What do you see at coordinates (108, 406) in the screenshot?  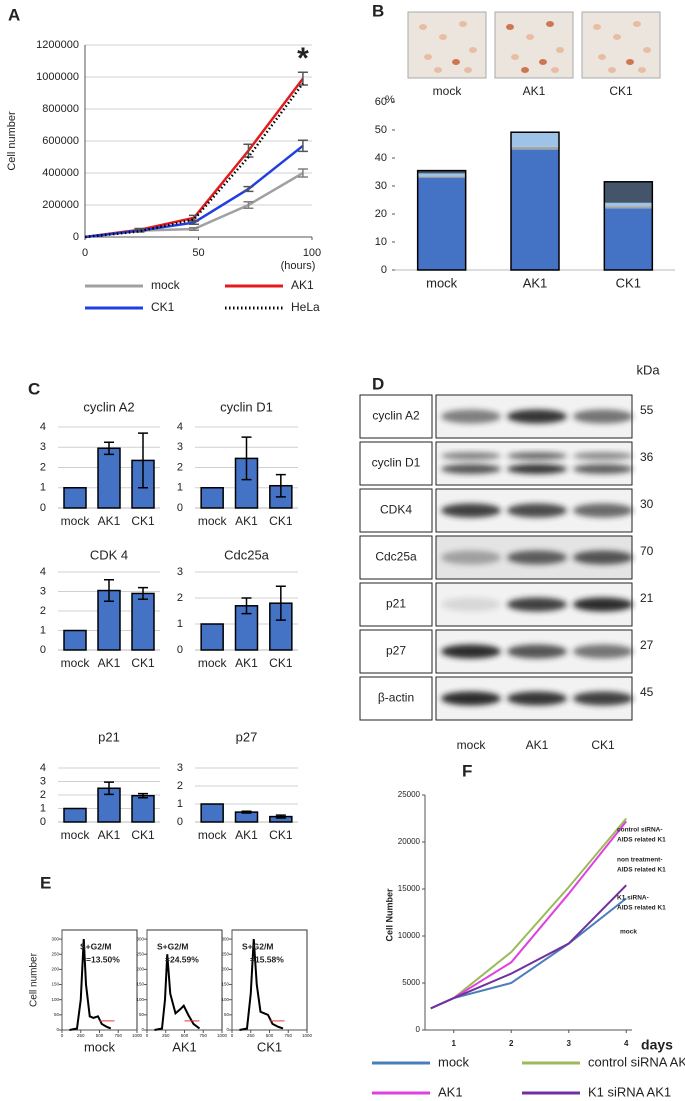 I see `chart-title: cyclin A2` at bounding box center [108, 406].